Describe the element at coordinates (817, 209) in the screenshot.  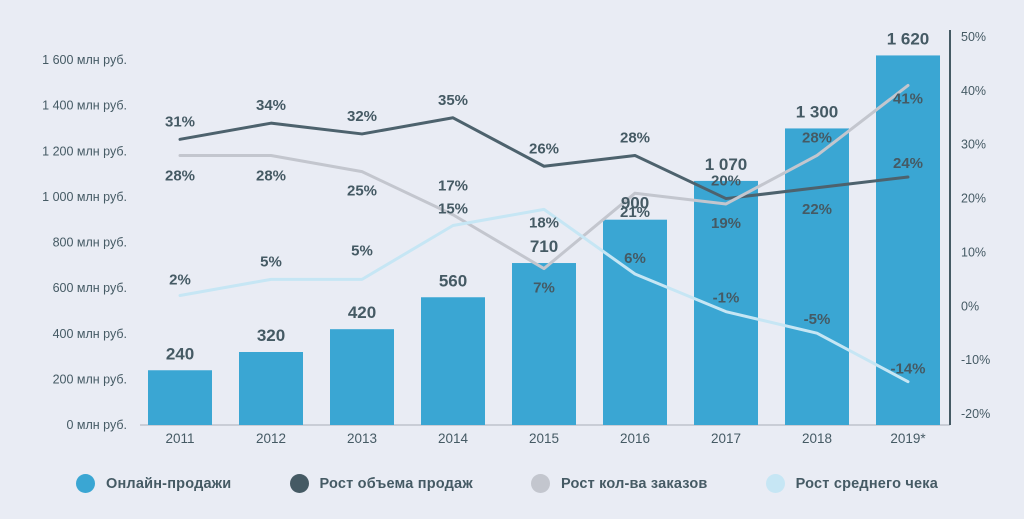
I see `point-label: 22%` at that location.